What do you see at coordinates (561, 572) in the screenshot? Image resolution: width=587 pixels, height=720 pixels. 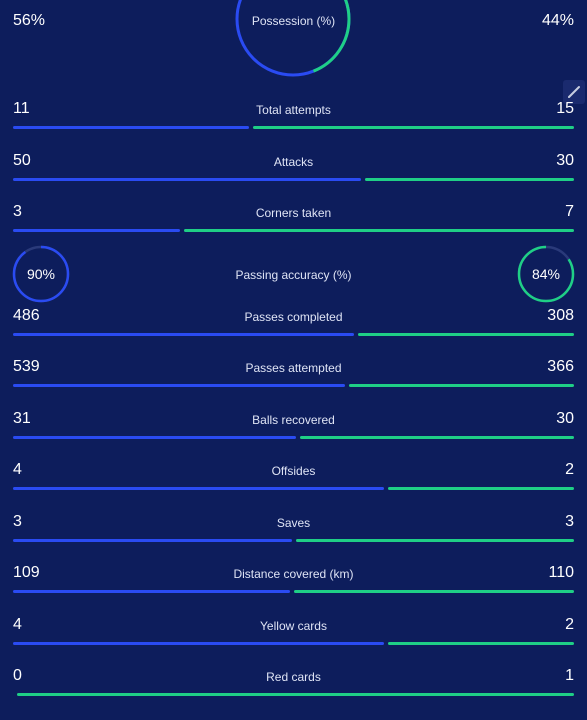 I see `stat-away-value: 110` at bounding box center [561, 572].